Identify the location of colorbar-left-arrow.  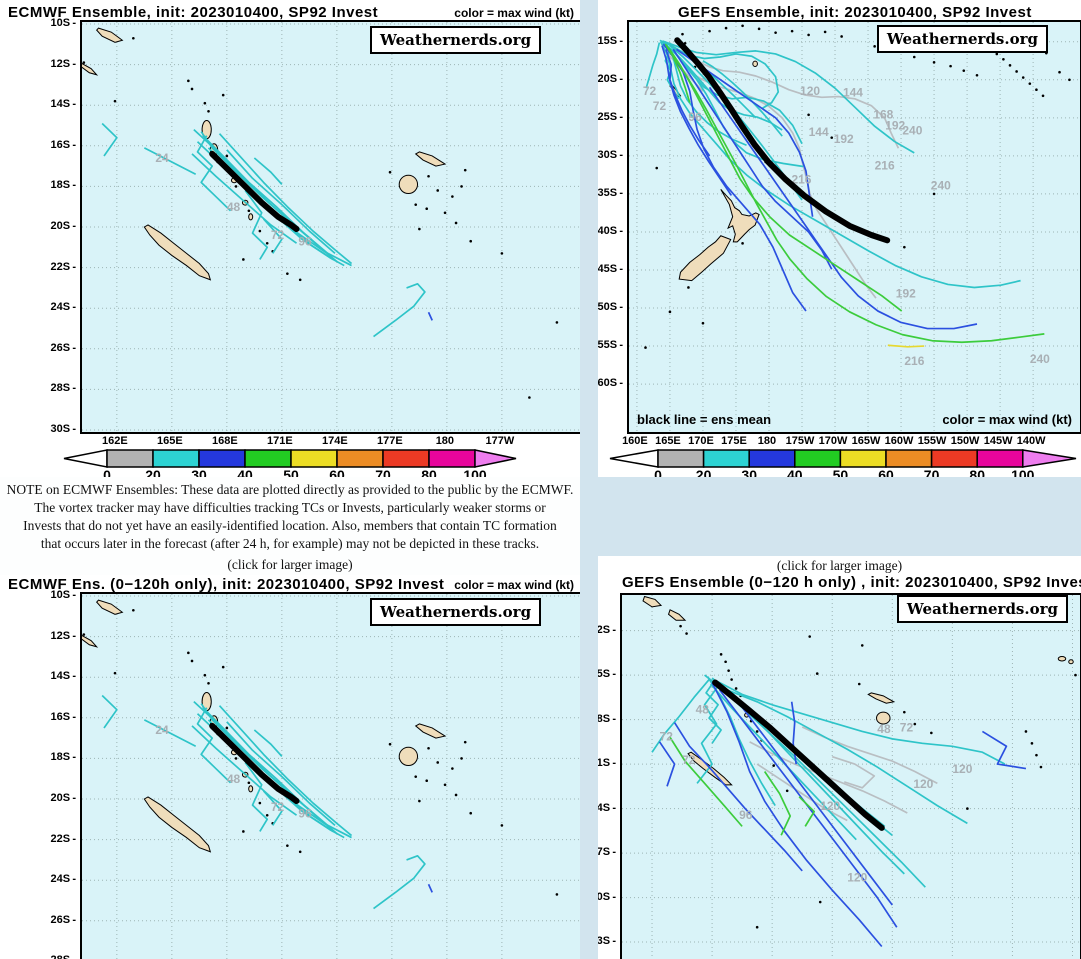
(634, 458).